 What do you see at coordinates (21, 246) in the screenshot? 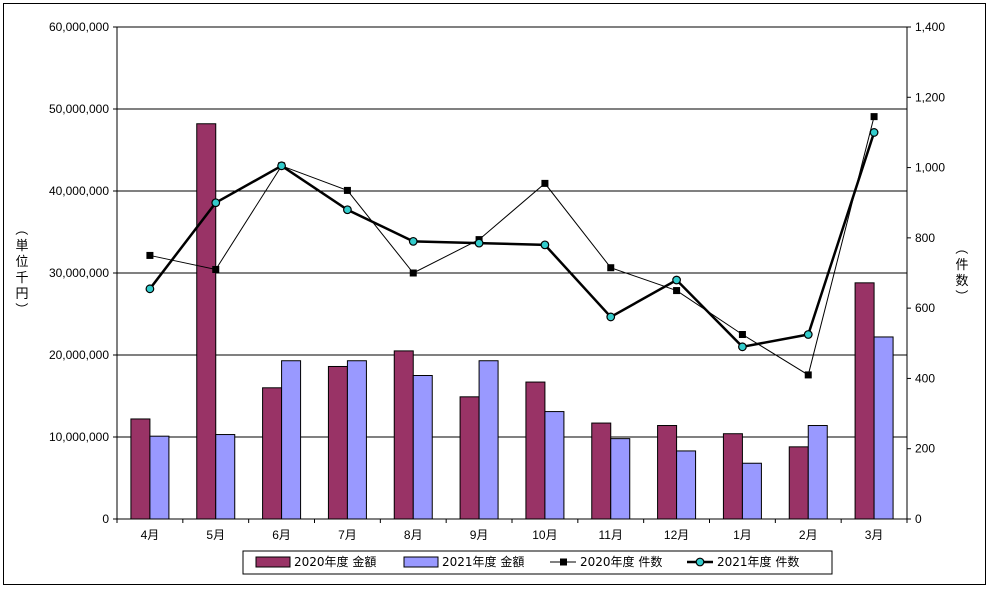
I see `left-axis-title-char: 単` at bounding box center [21, 246].